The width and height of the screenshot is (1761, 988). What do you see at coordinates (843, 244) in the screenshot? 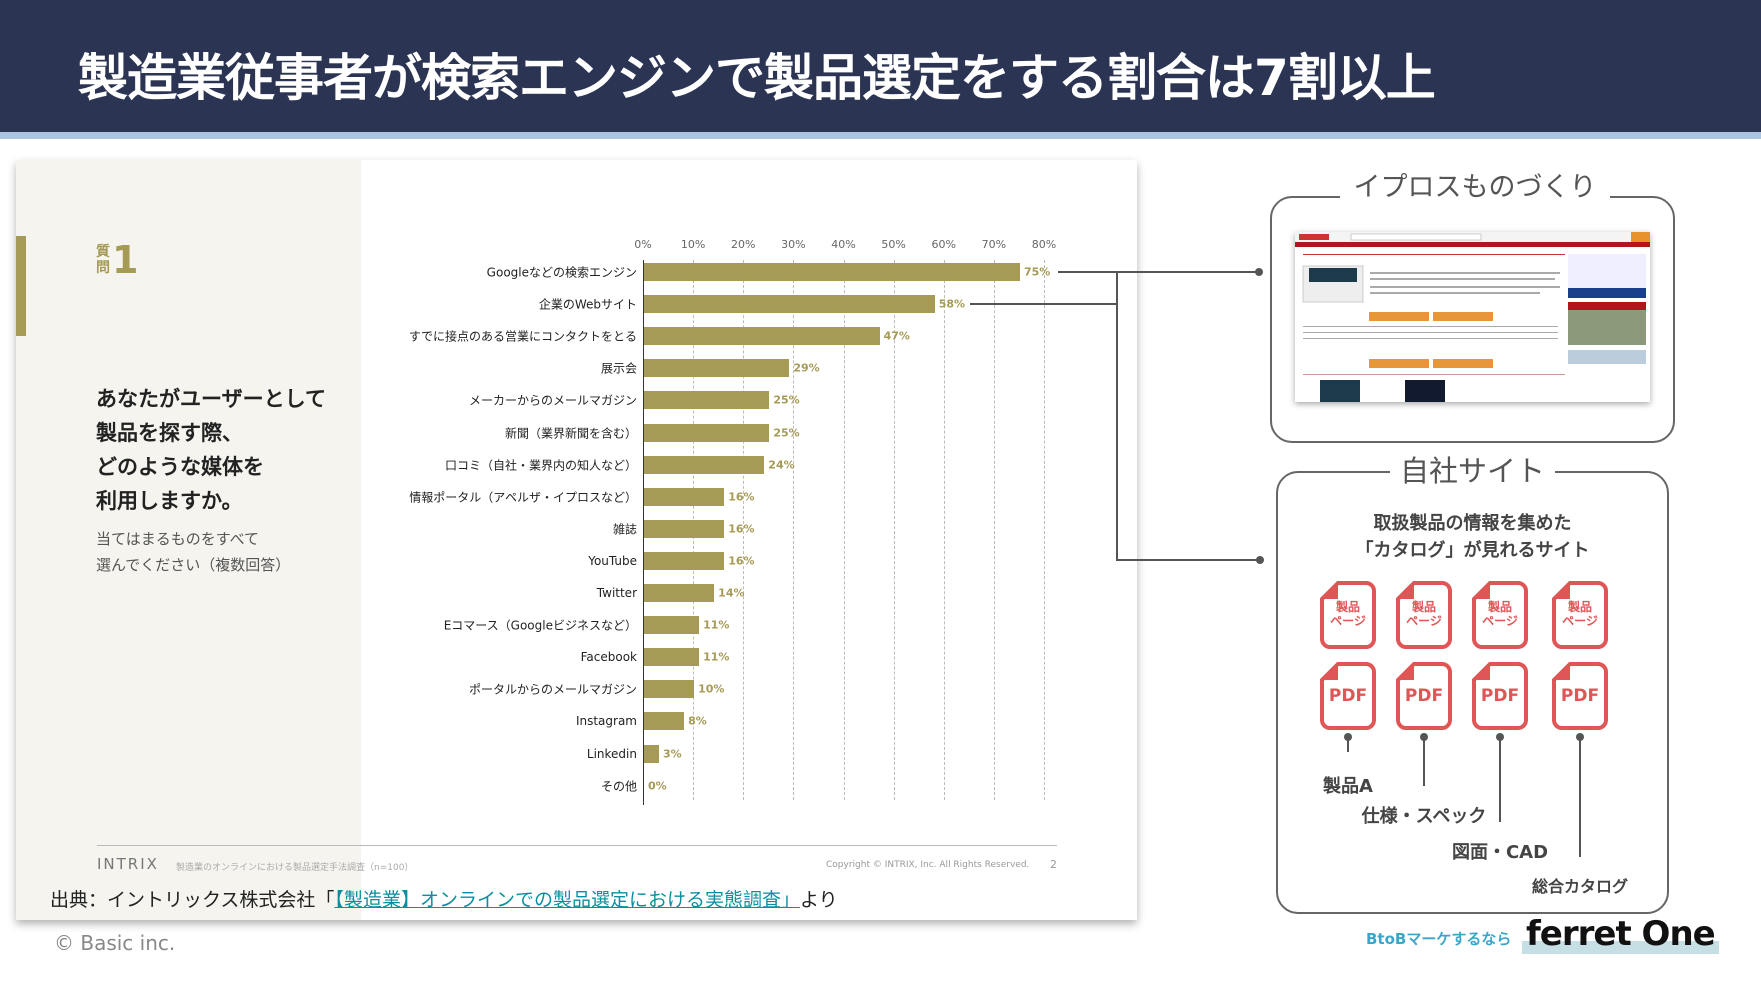
I see `x-tick-label: 40%` at bounding box center [843, 244].